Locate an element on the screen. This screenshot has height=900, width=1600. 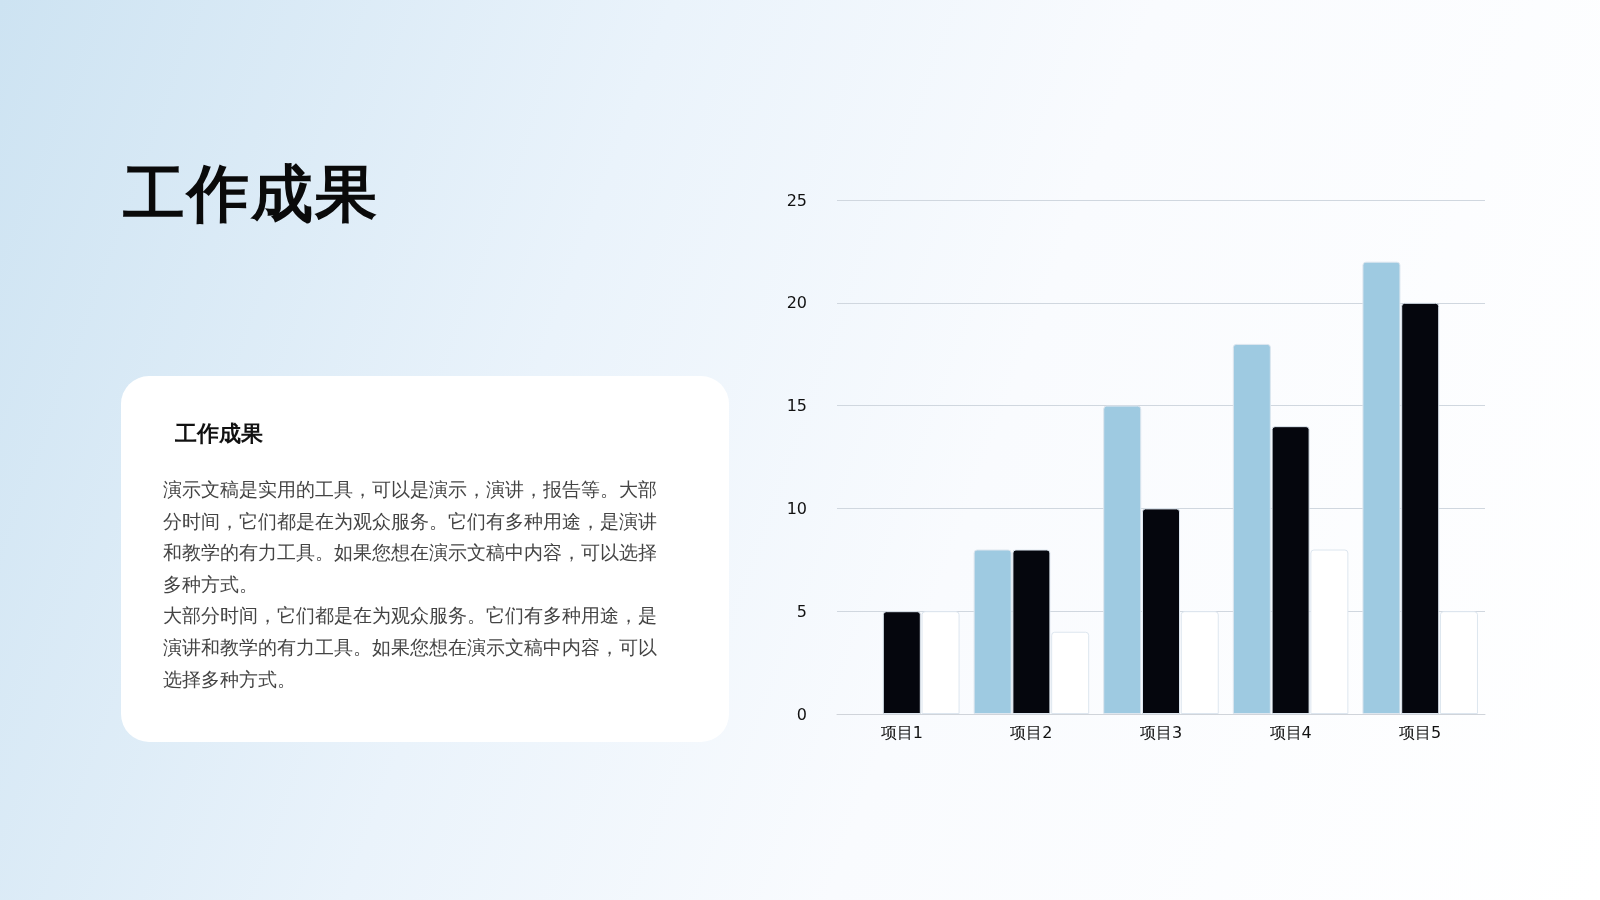
y-tick-label: 25 is located at coordinates (796, 200).